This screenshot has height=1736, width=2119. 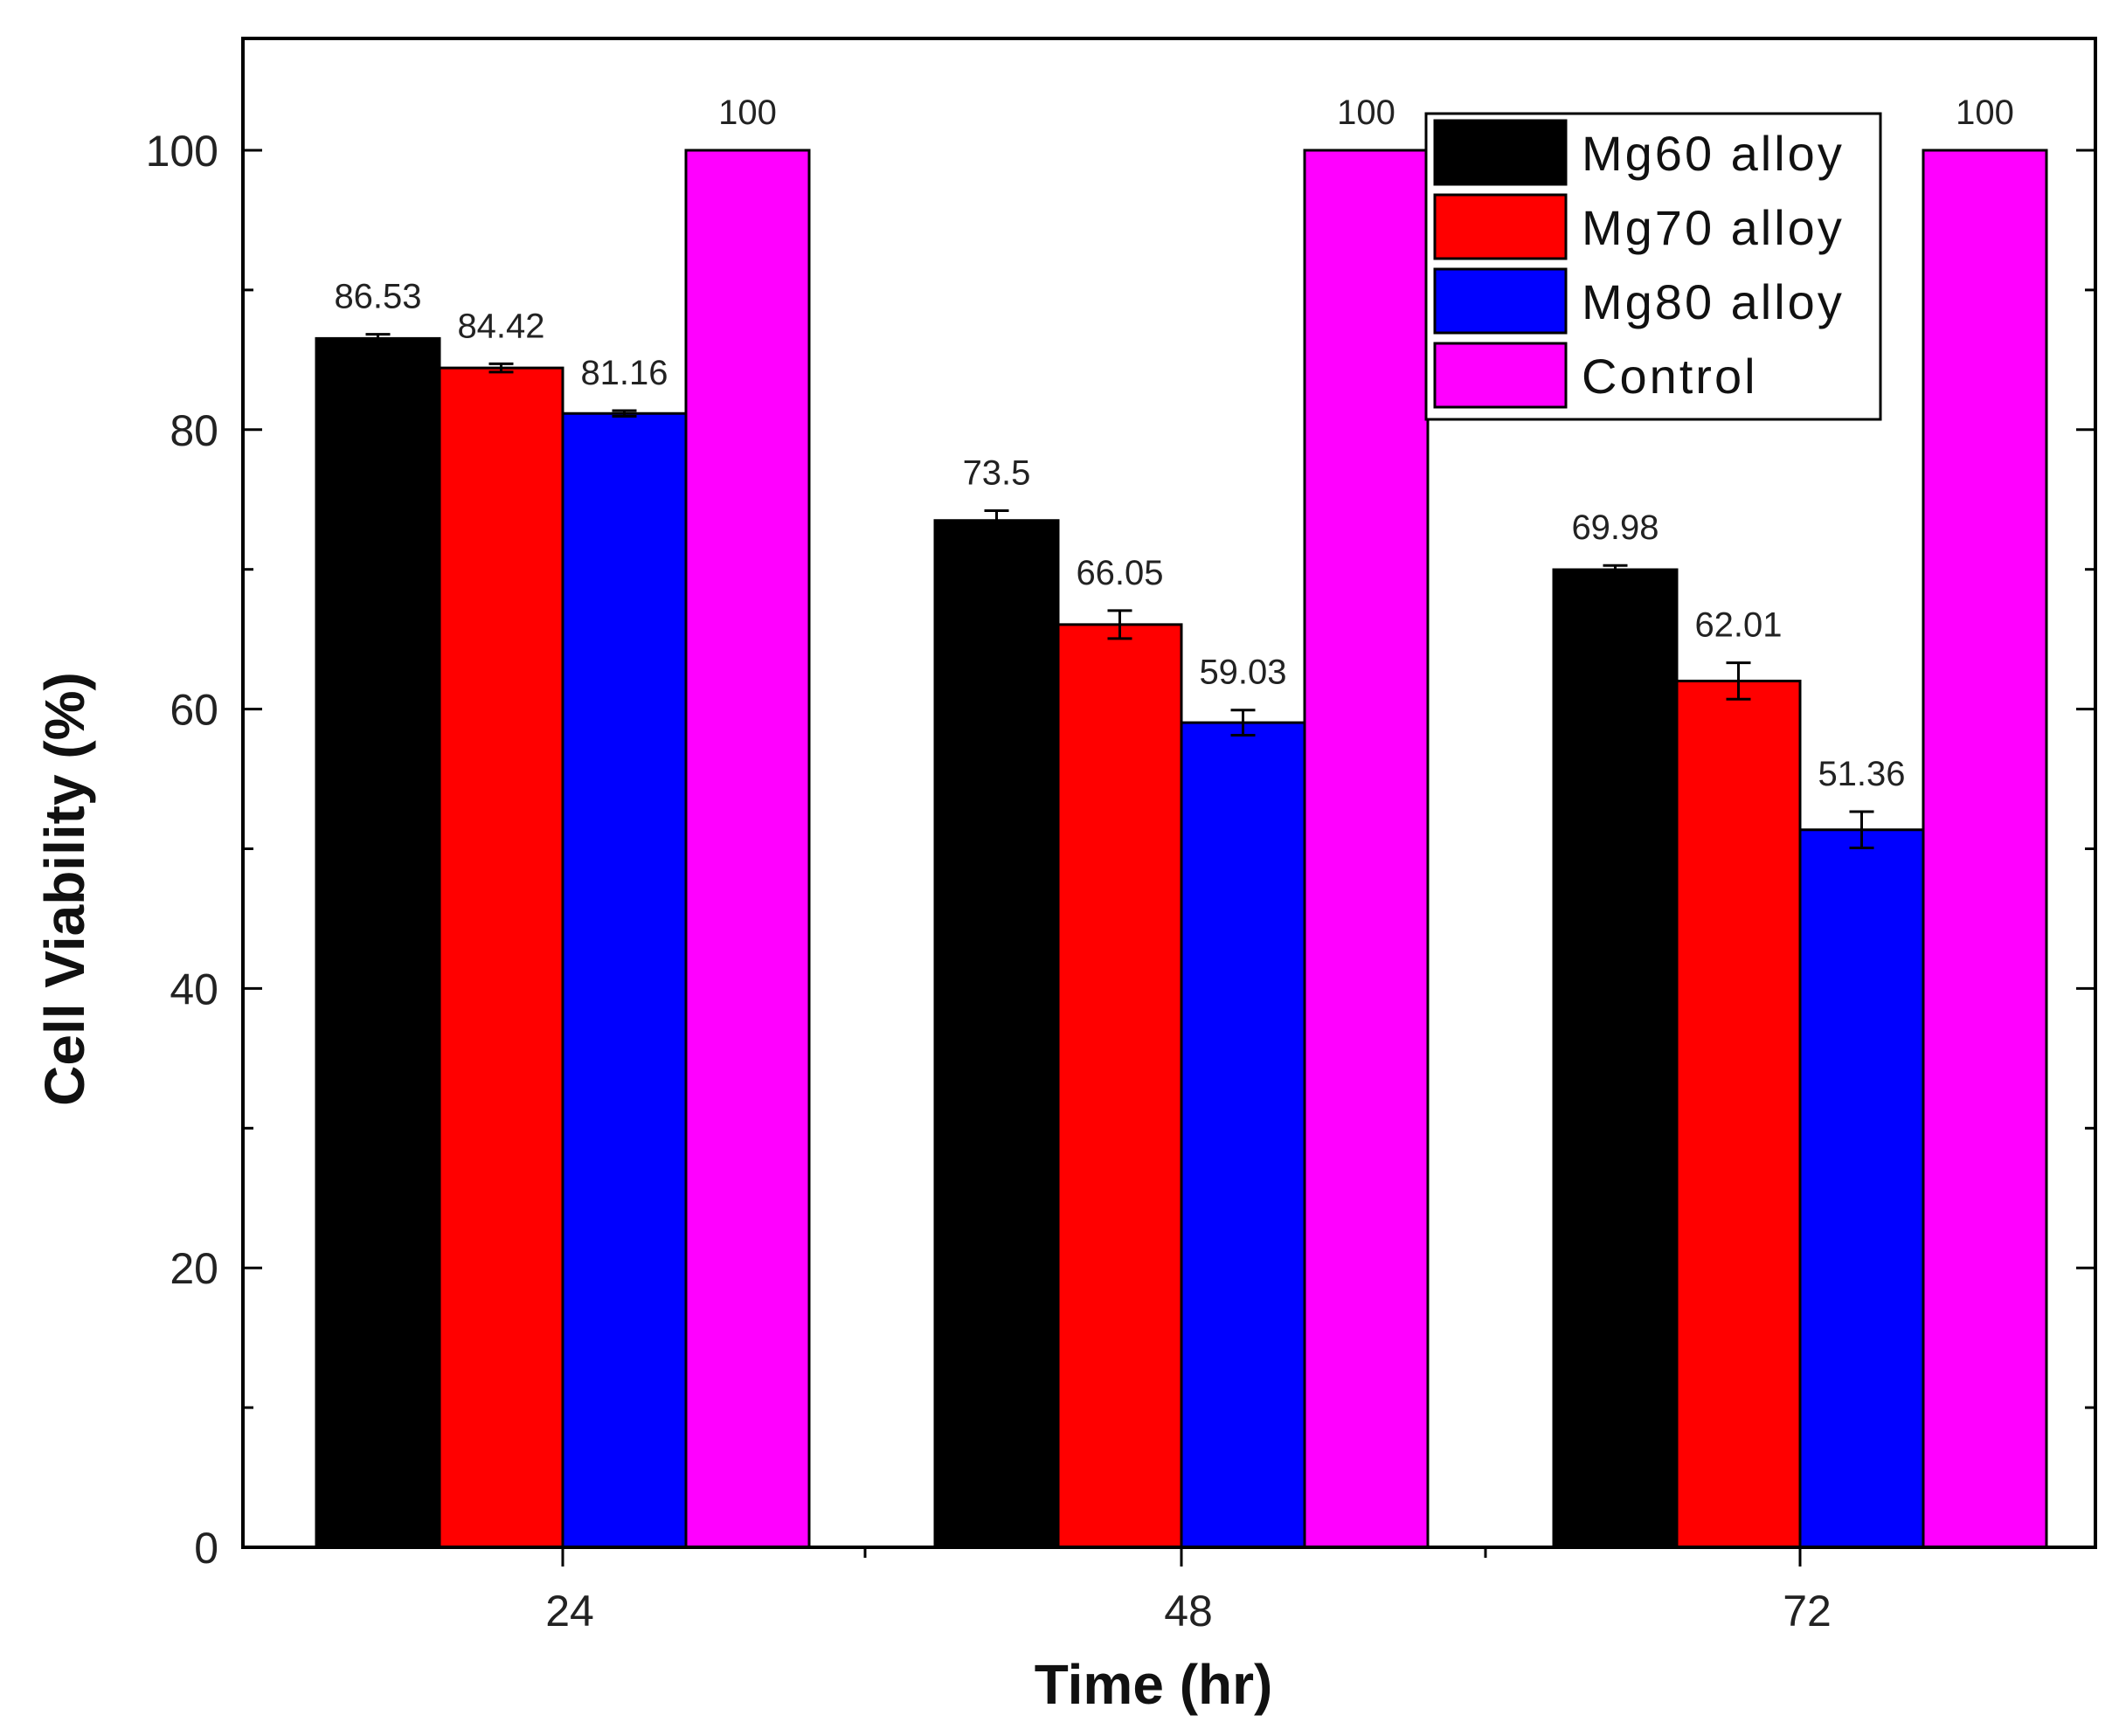 What do you see at coordinates (997, 474) in the screenshot?
I see `data-label: 73.5` at bounding box center [997, 474].